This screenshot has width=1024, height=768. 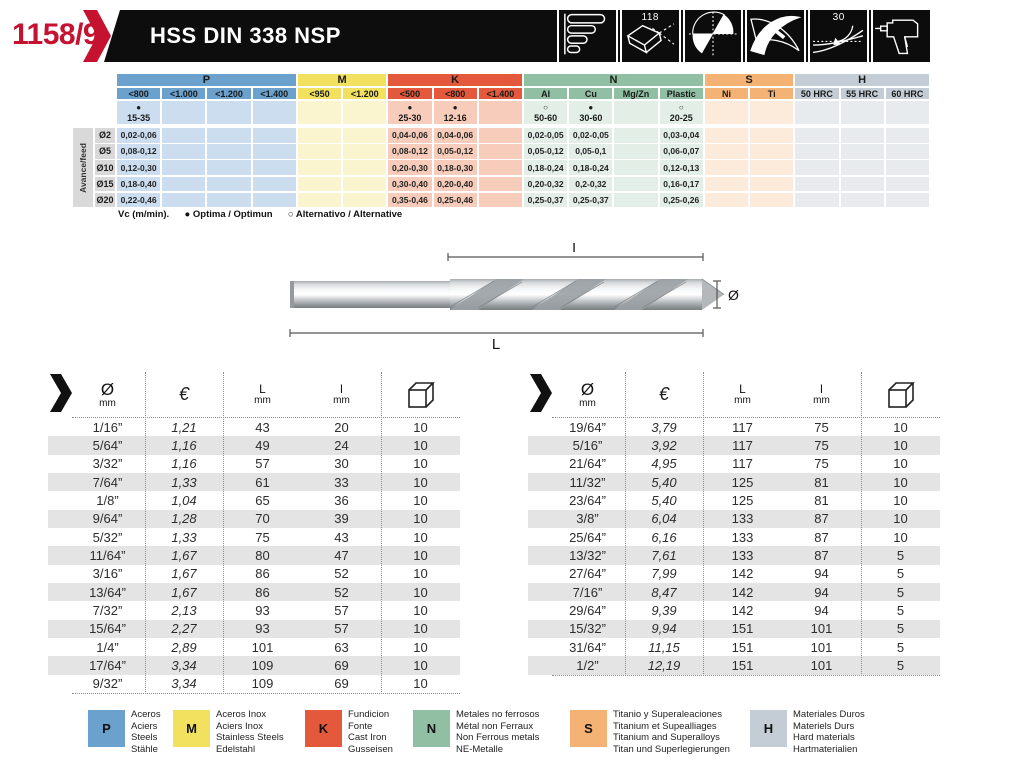 What do you see at coordinates (455, 167) in the screenshot?
I see `feed-value-cell: 0,18-0,30` at bounding box center [455, 167].